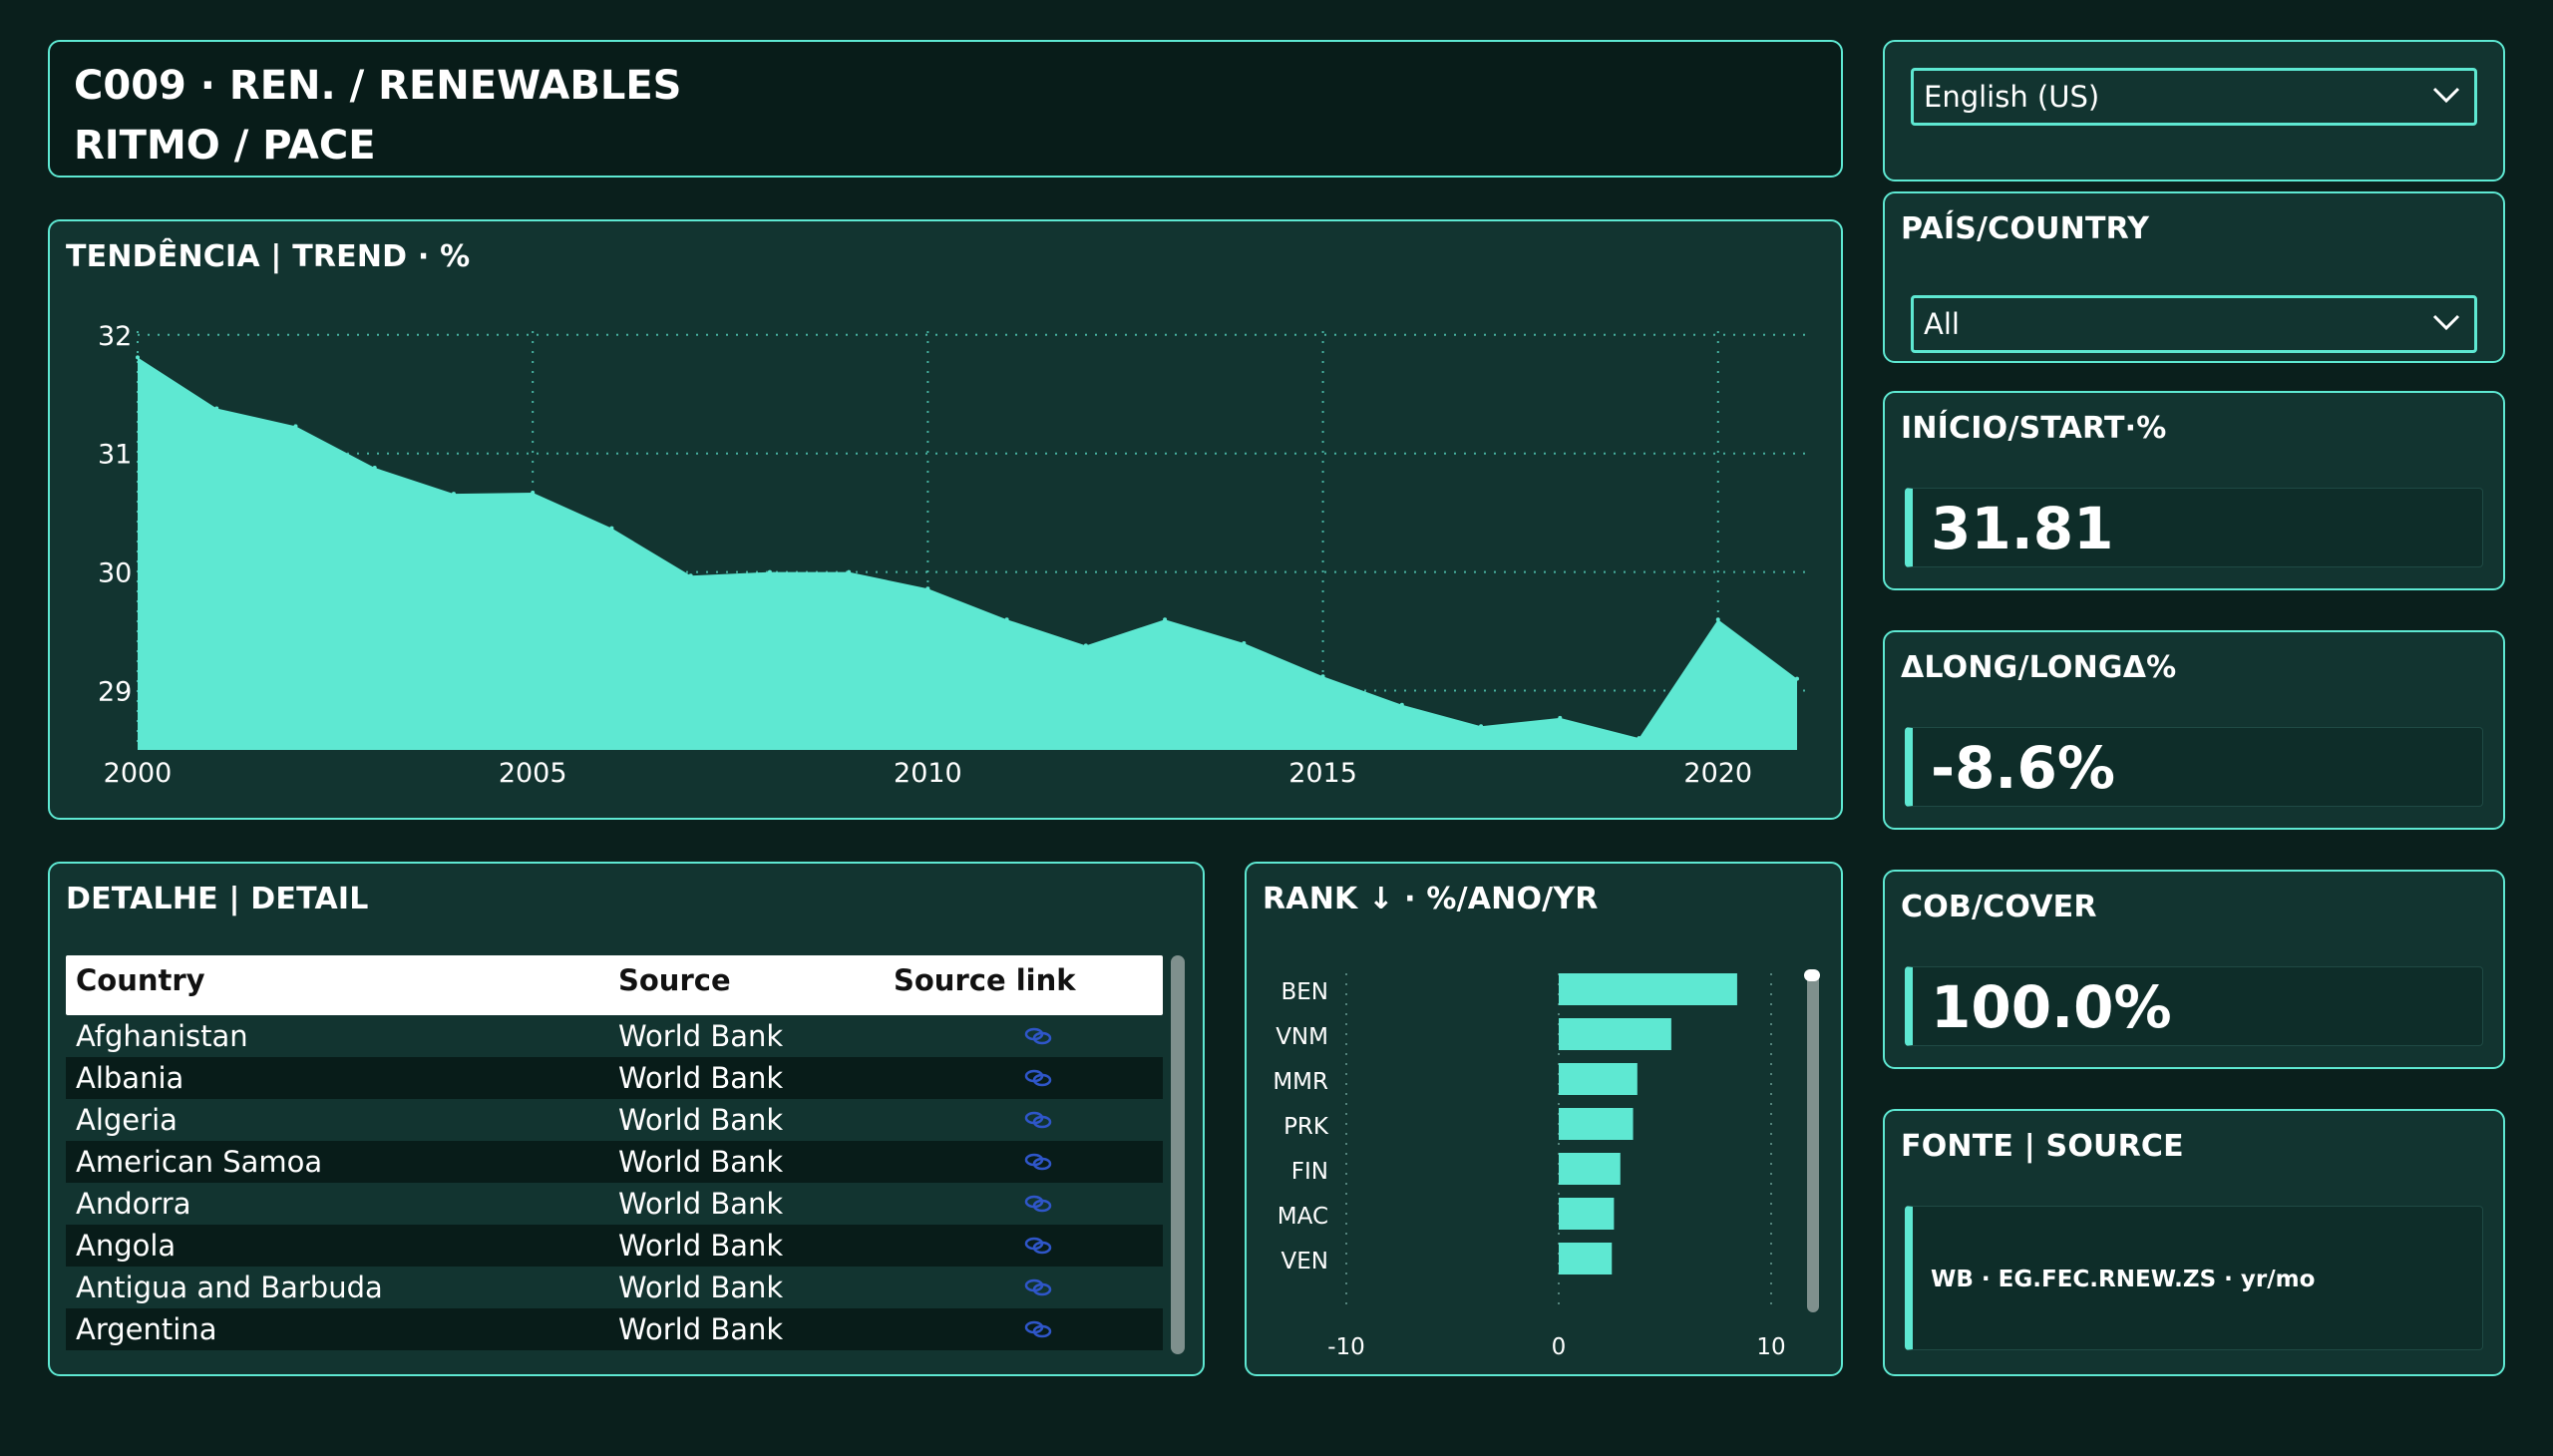 Image resolution: width=2553 pixels, height=1456 pixels. What do you see at coordinates (1306, 1127) in the screenshot?
I see `category-label: PRK` at bounding box center [1306, 1127].